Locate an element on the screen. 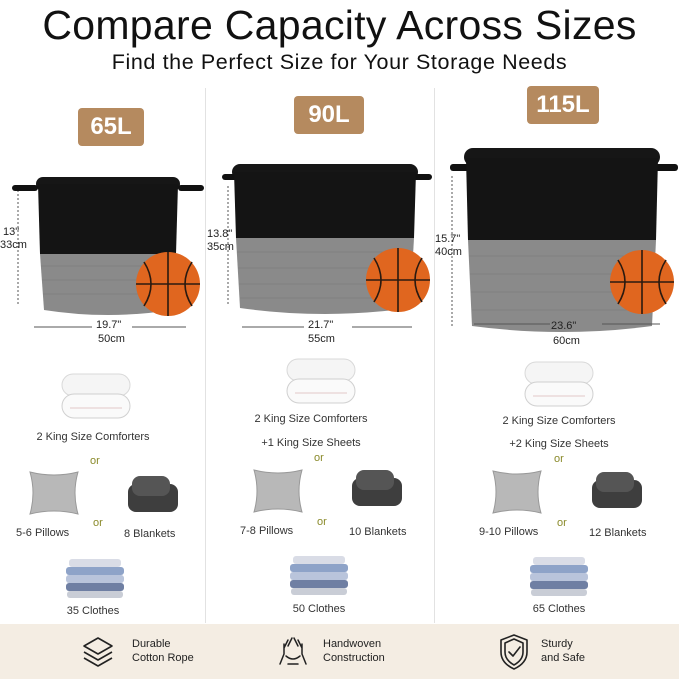 This screenshot has height=679, width=679. clothes-label: 50 Clothes is located at coordinates (319, 609).